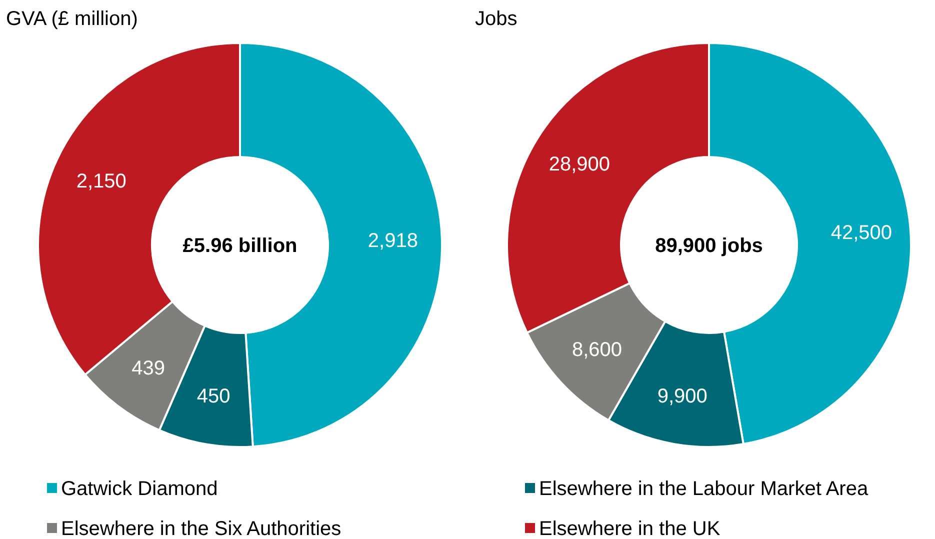 The image size is (935, 539). I want to click on data-label: 8,600, so click(597, 350).